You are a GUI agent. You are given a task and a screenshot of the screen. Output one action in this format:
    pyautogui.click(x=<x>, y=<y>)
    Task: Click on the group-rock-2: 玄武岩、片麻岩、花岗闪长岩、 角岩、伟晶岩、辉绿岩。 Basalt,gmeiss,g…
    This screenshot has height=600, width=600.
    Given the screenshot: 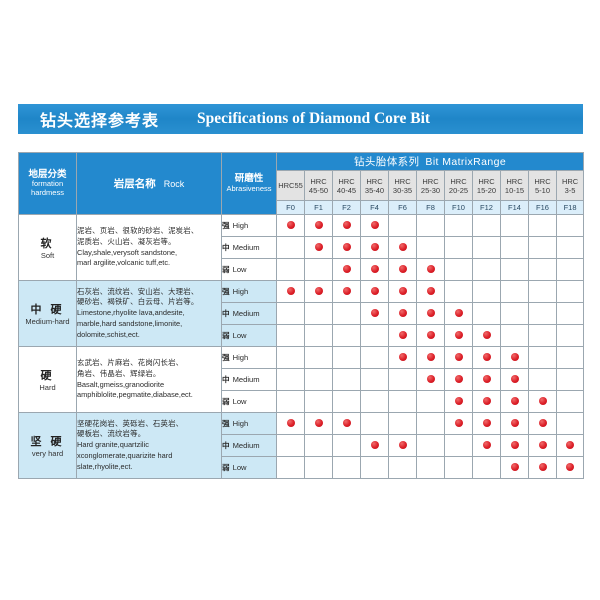 What is the action you would take?
    pyautogui.click(x=149, y=379)
    